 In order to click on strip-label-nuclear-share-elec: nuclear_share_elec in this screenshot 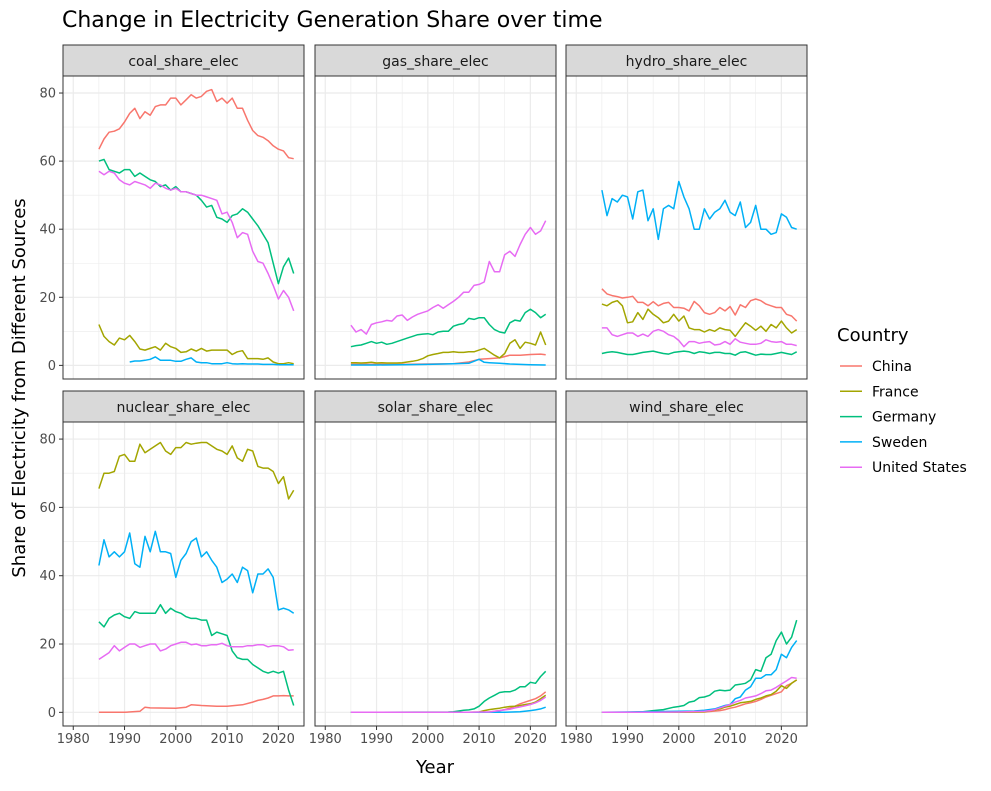, I will do `click(184, 408)`.